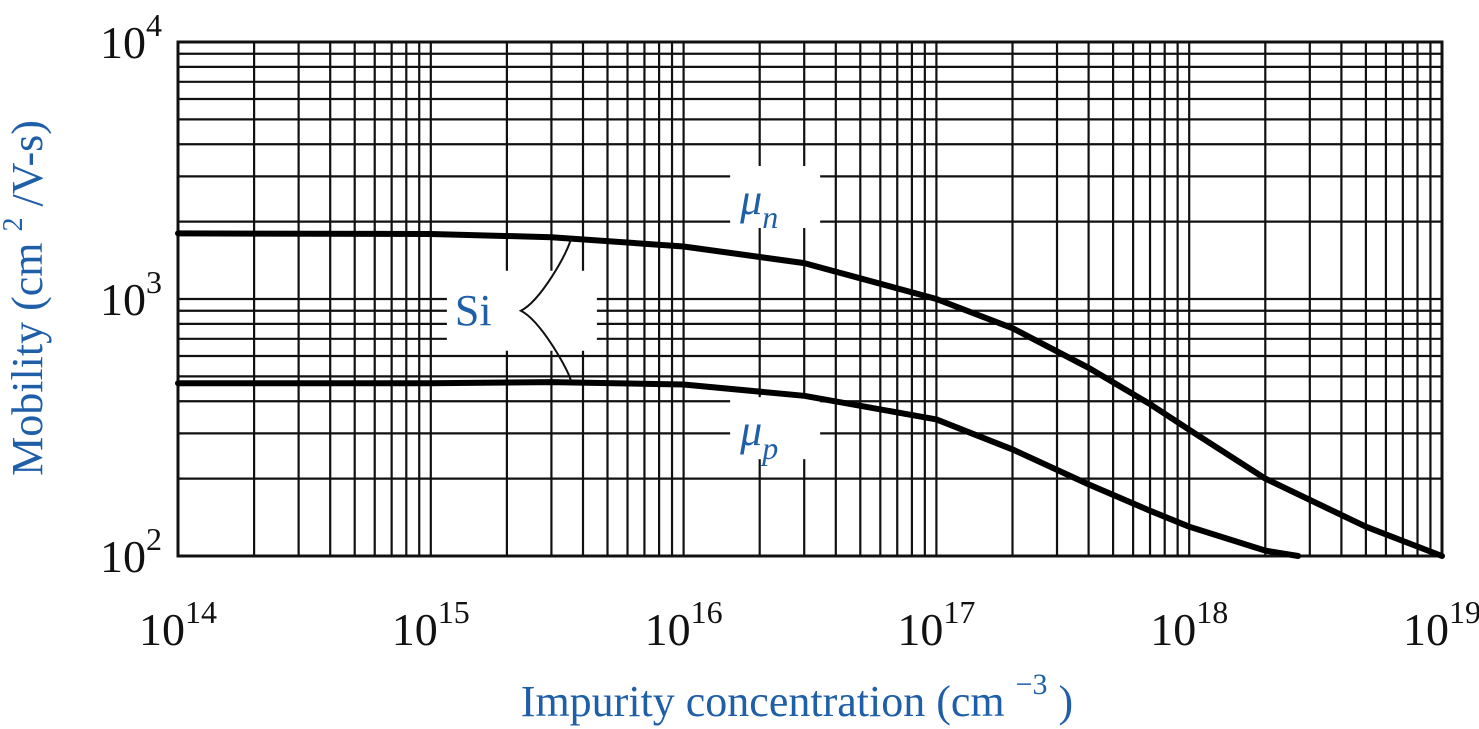  I want to click on series-label-p: μp, so click(758, 436).